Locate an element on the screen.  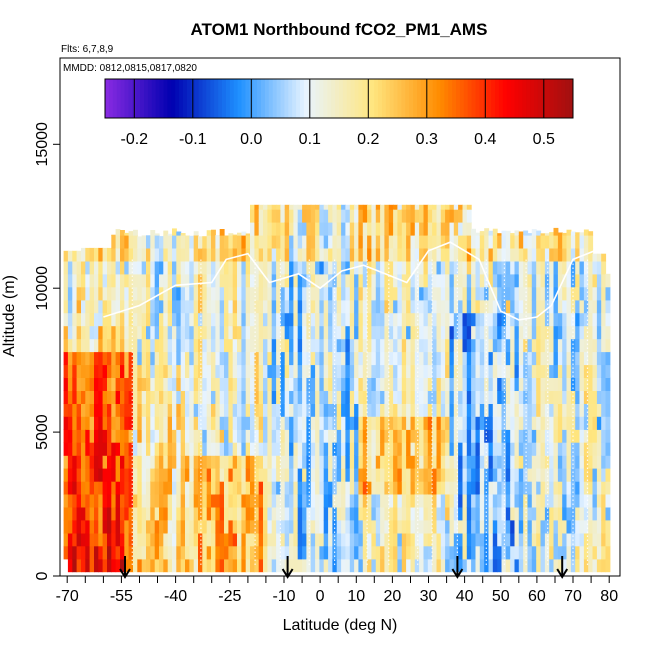
colorbar-segment is located at coordinates (208, 98).